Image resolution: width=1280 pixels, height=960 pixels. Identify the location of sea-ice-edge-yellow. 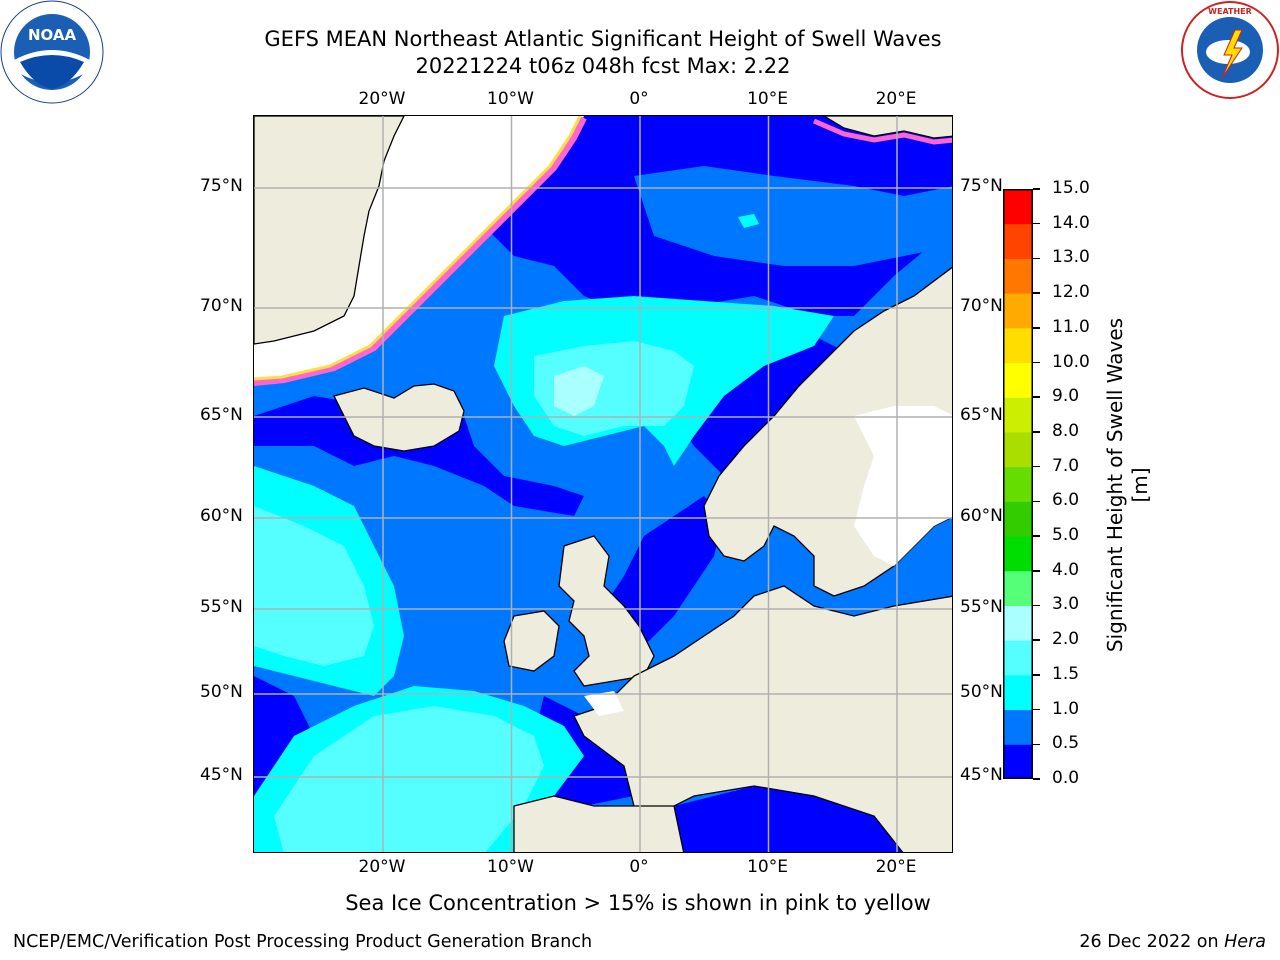
(418, 248).